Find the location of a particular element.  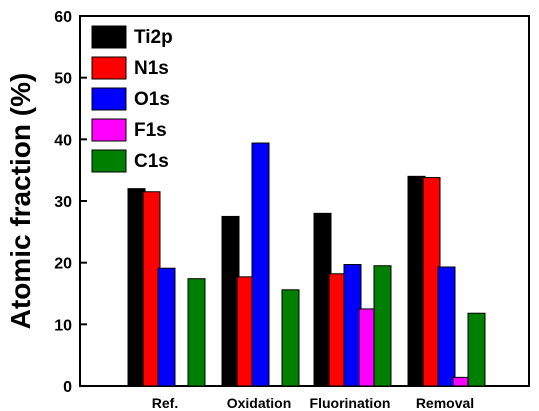

bar-n1s-removal is located at coordinates (431, 282).